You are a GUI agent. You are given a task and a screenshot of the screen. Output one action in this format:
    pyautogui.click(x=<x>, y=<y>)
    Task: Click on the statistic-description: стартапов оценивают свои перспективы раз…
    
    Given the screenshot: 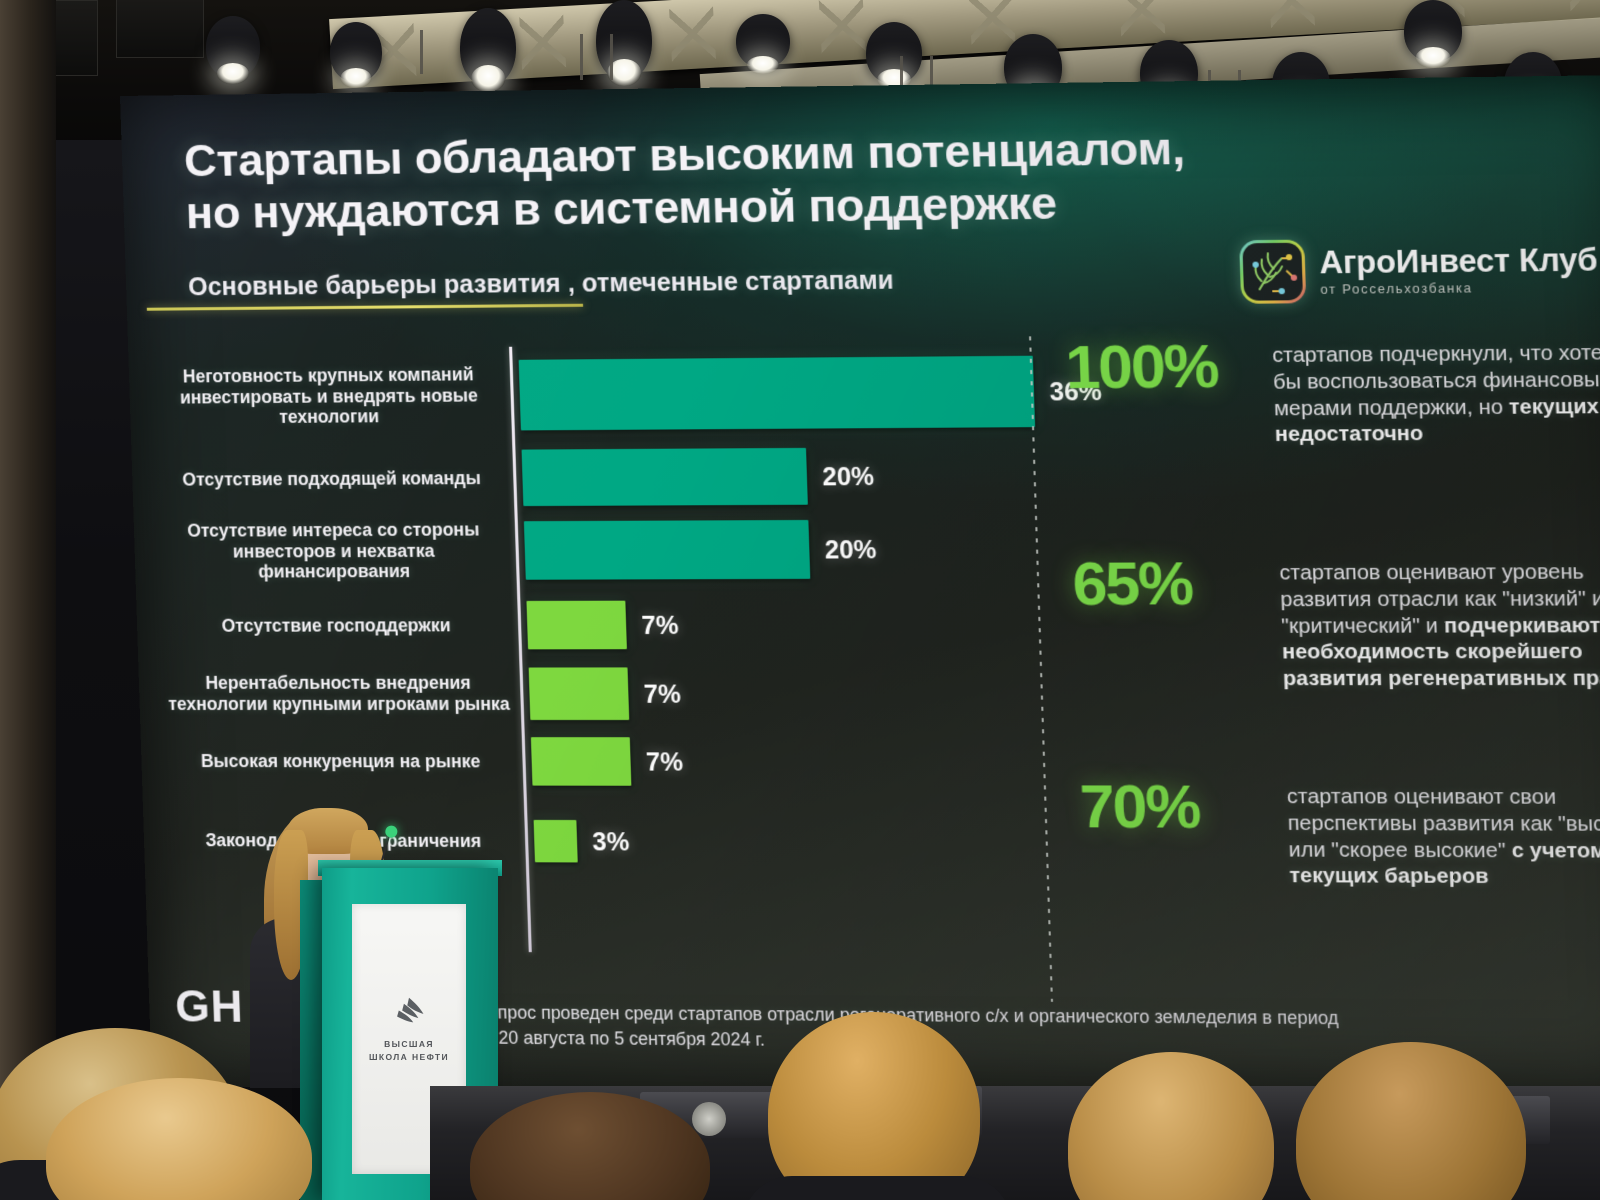 What is the action you would take?
    pyautogui.click(x=1443, y=835)
    